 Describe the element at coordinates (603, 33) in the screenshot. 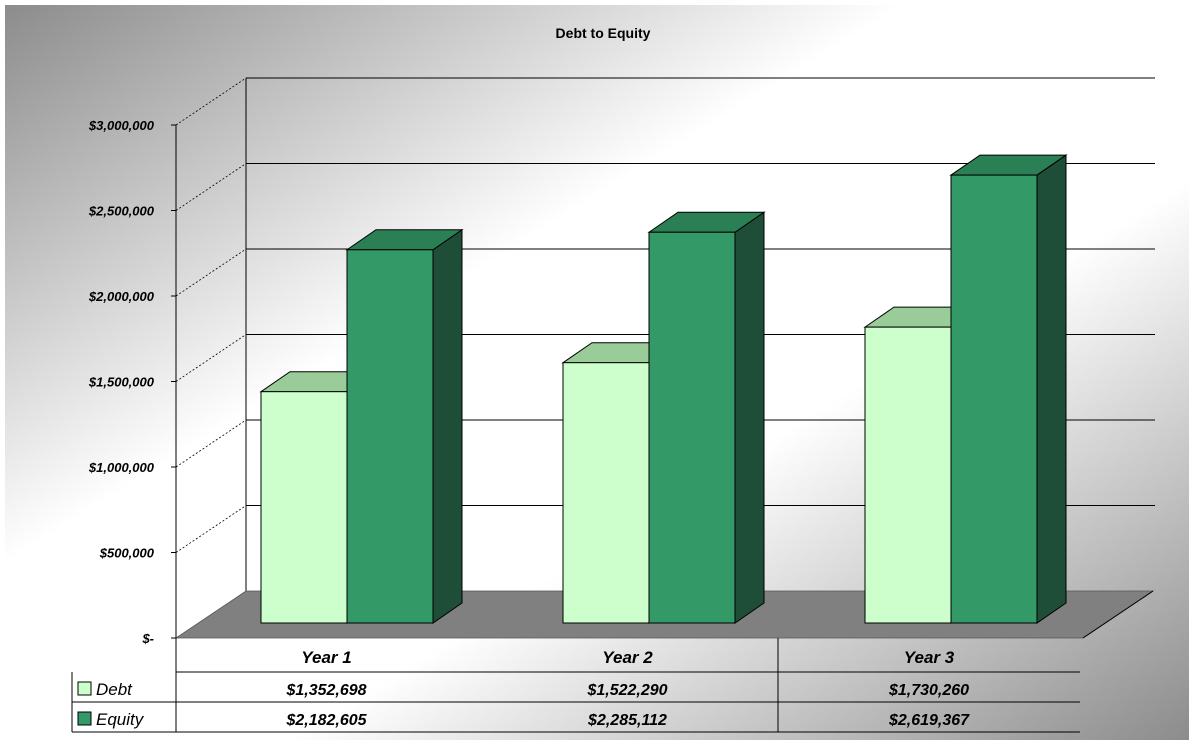

I see `chart-title: Debt to Equity` at that location.